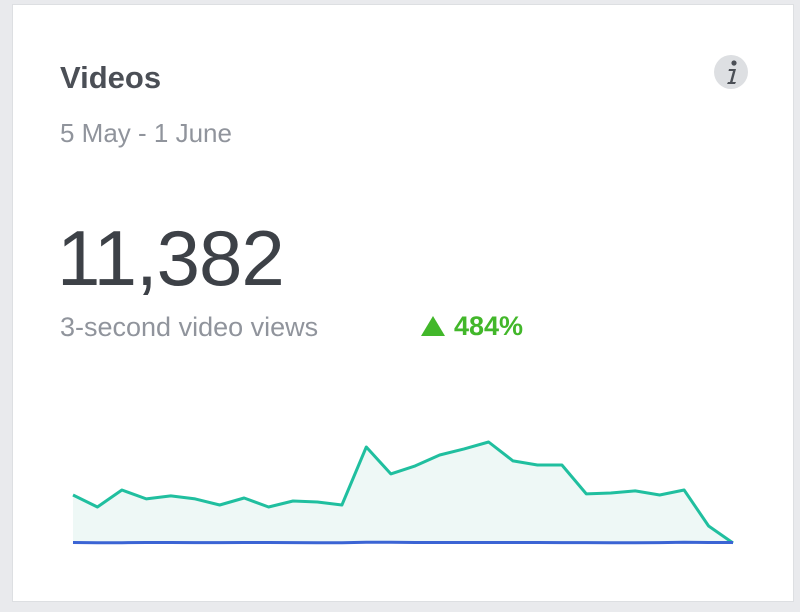  I want to click on card-title: Videos, so click(111, 77).